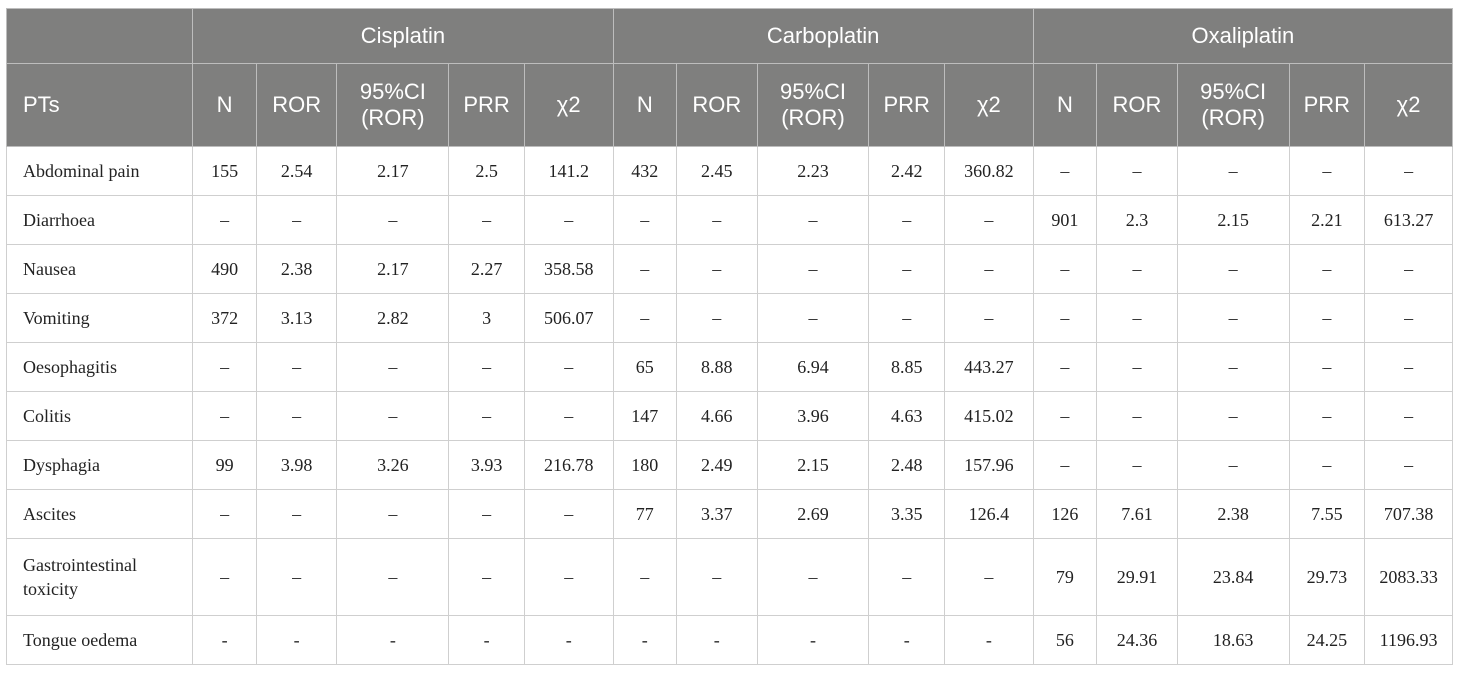  I want to click on column-header-carboplatin-prr: PRR, so click(906, 105).